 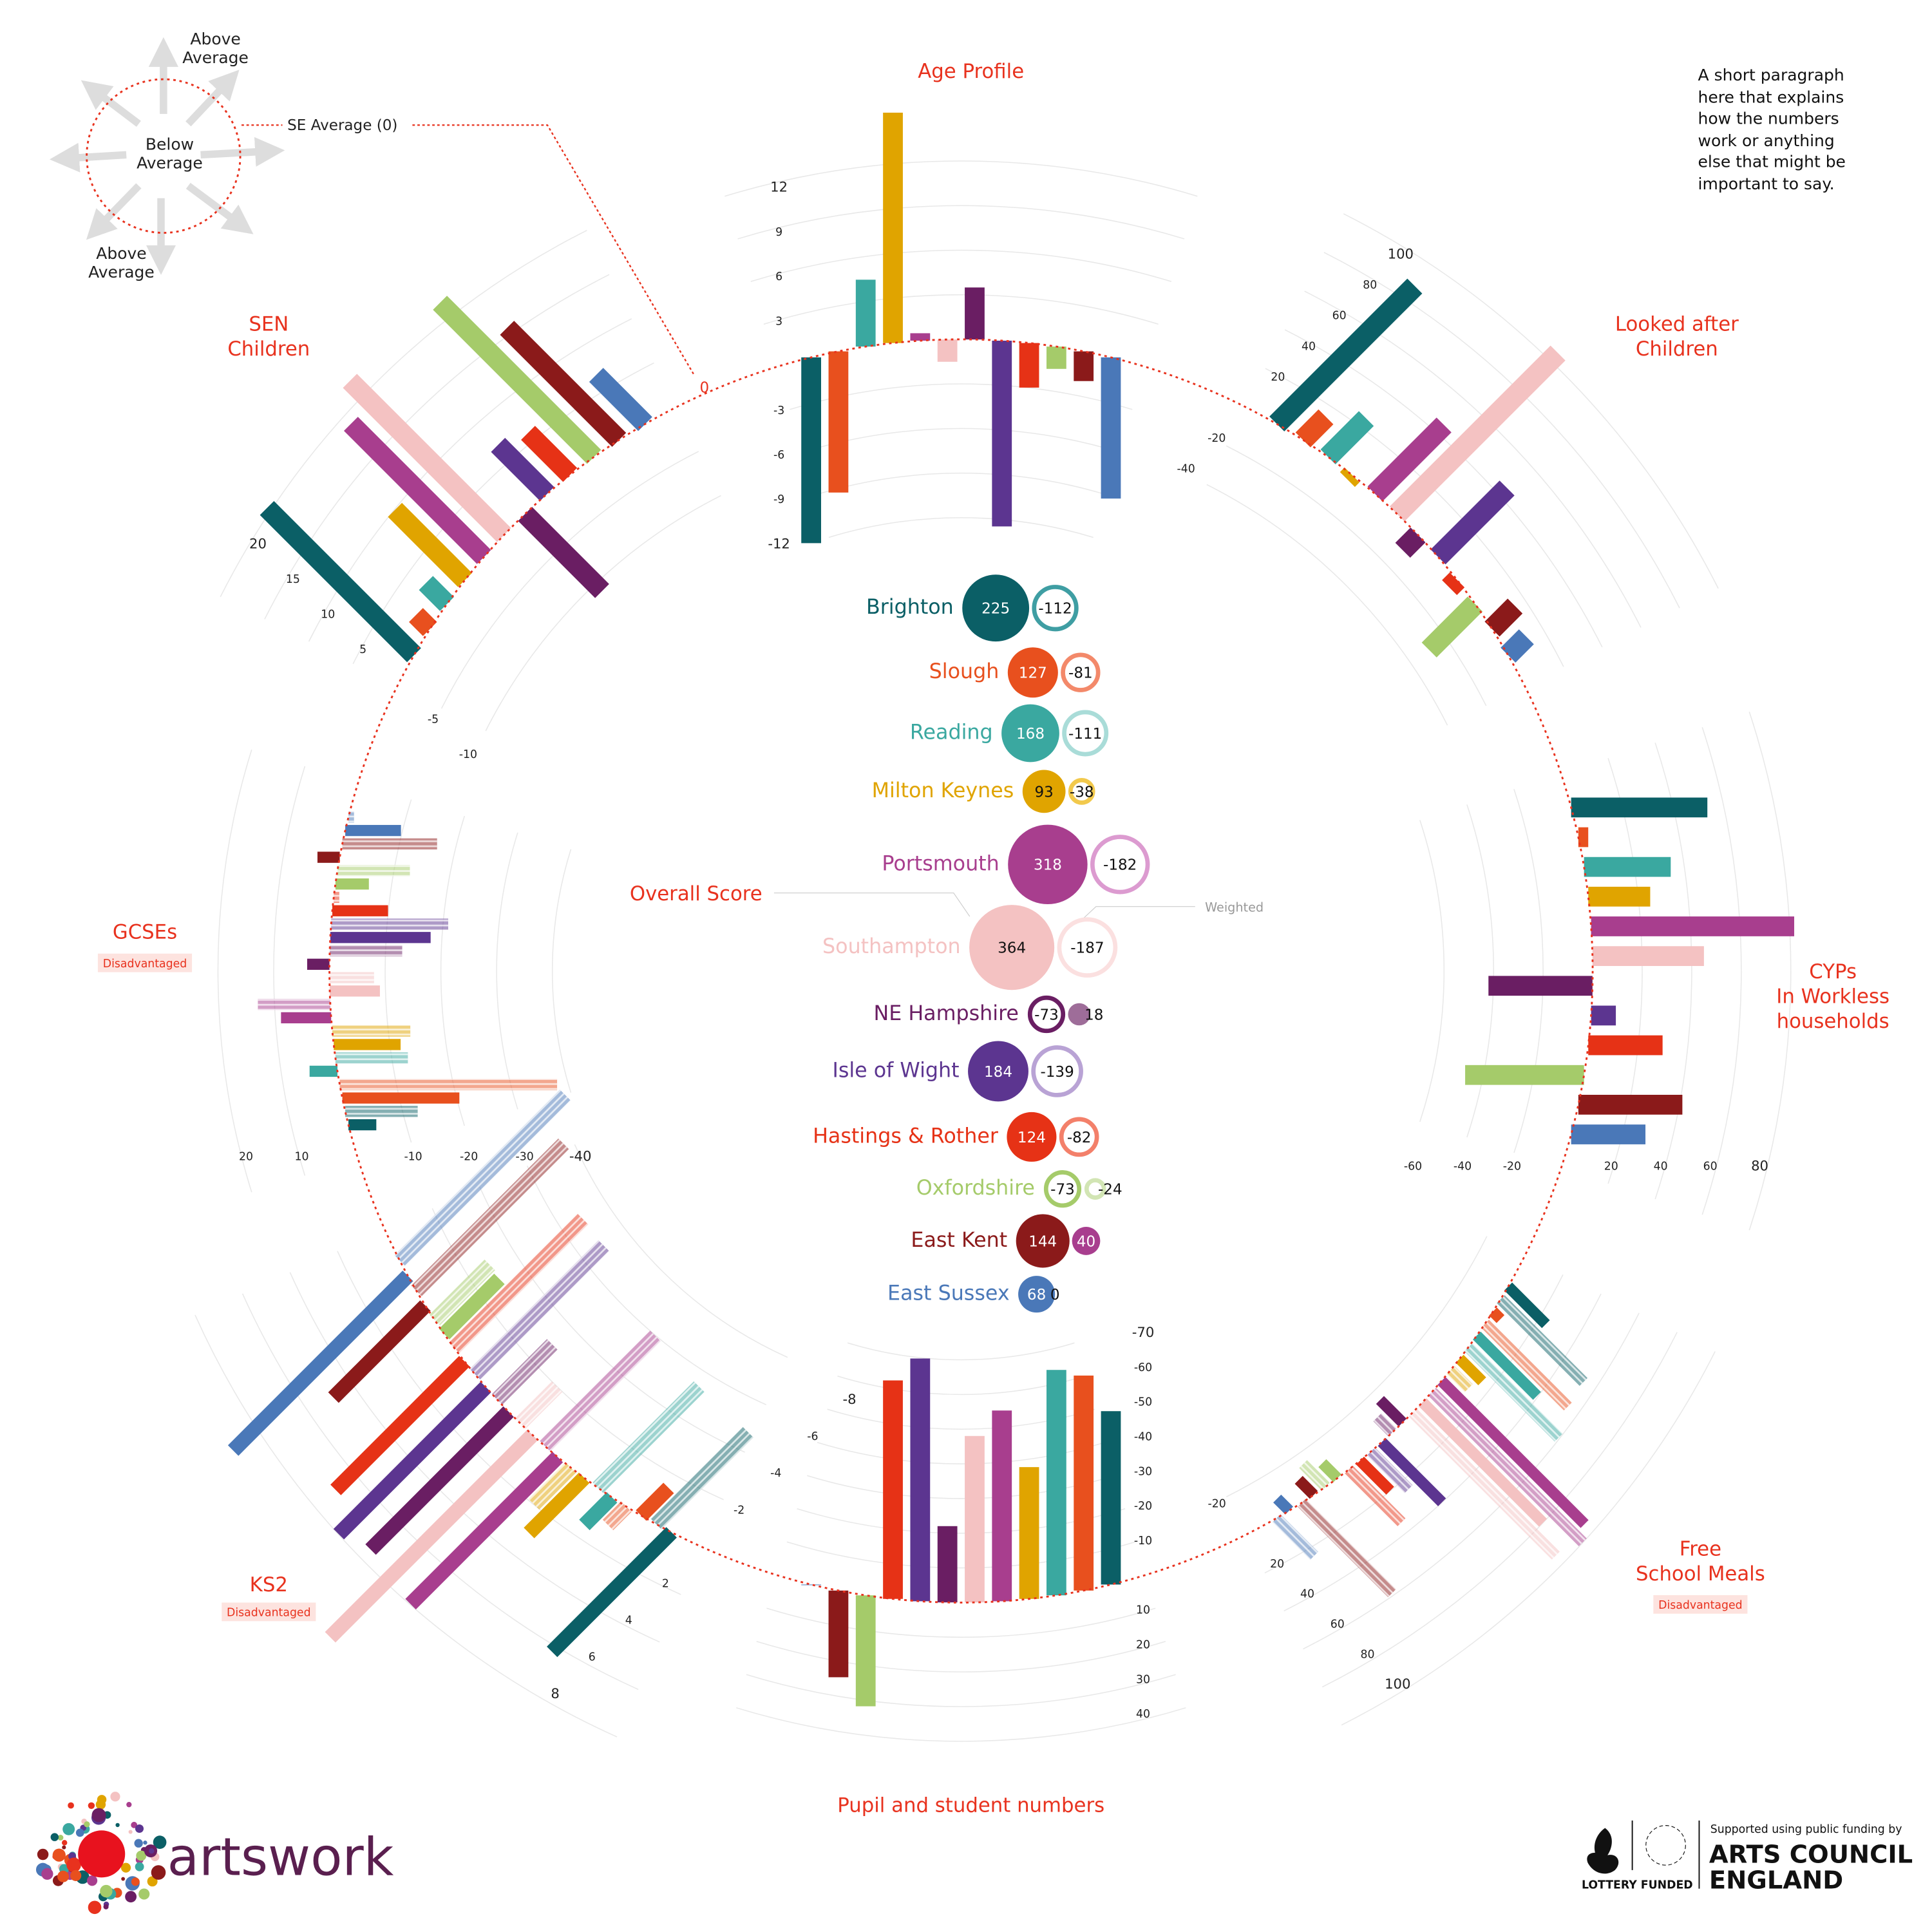 What do you see at coordinates (1307, 1595) in the screenshot?
I see `tick-label-fsm: 40` at bounding box center [1307, 1595].